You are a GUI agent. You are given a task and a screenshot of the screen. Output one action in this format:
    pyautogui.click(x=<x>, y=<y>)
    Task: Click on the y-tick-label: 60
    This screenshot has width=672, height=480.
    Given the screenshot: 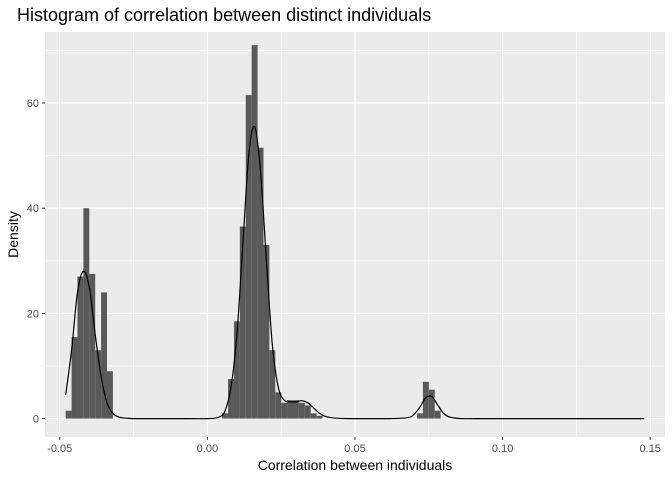 What is the action you would take?
    pyautogui.click(x=33, y=104)
    